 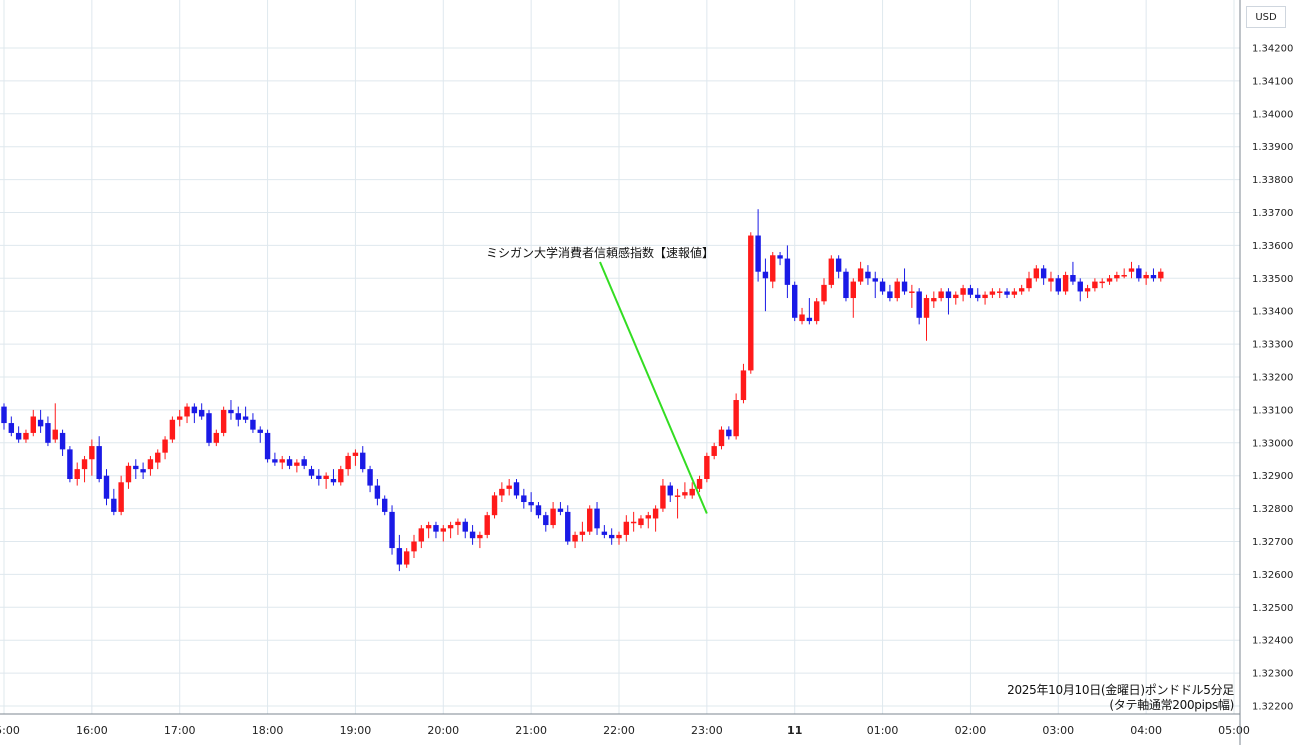 I want to click on x-tick-label: 04:00, so click(x=1146, y=730).